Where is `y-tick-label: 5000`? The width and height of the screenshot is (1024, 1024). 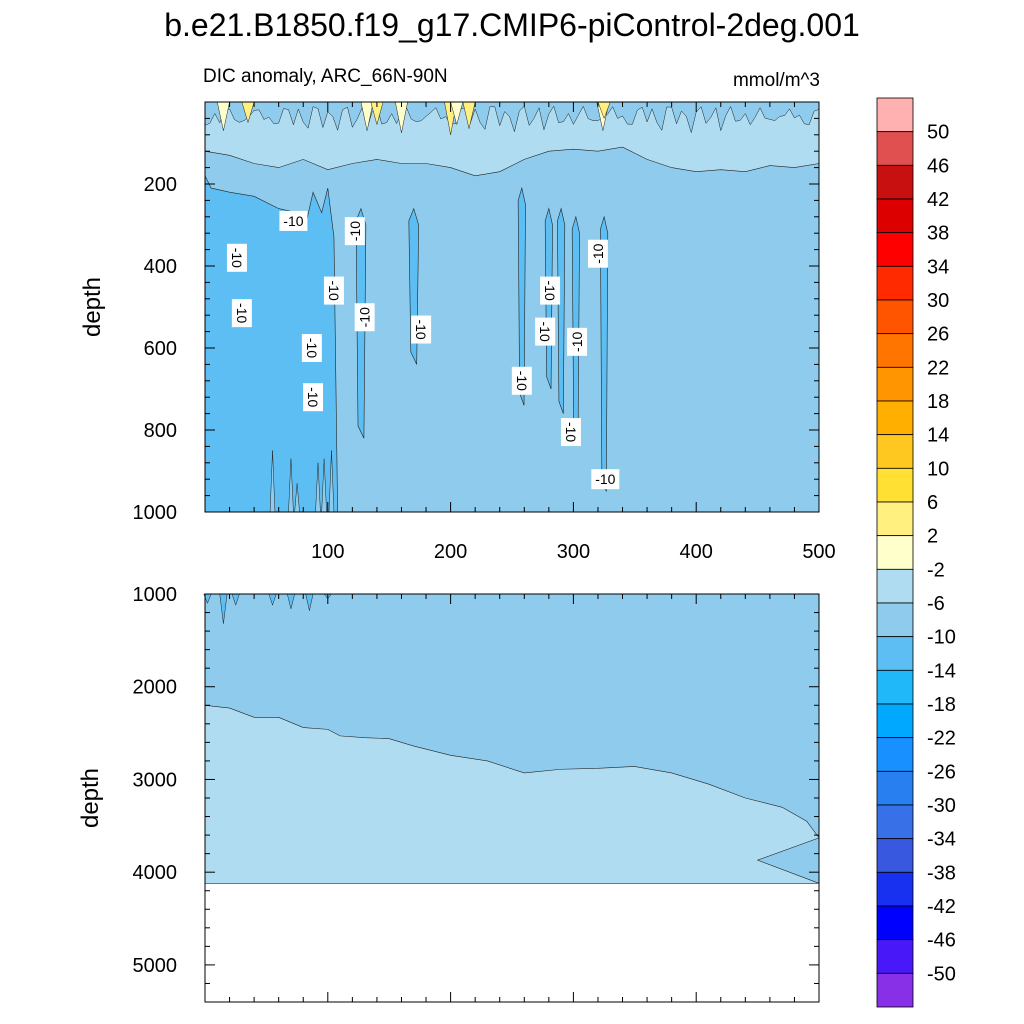 y-tick-label: 5000 is located at coordinates (155, 966).